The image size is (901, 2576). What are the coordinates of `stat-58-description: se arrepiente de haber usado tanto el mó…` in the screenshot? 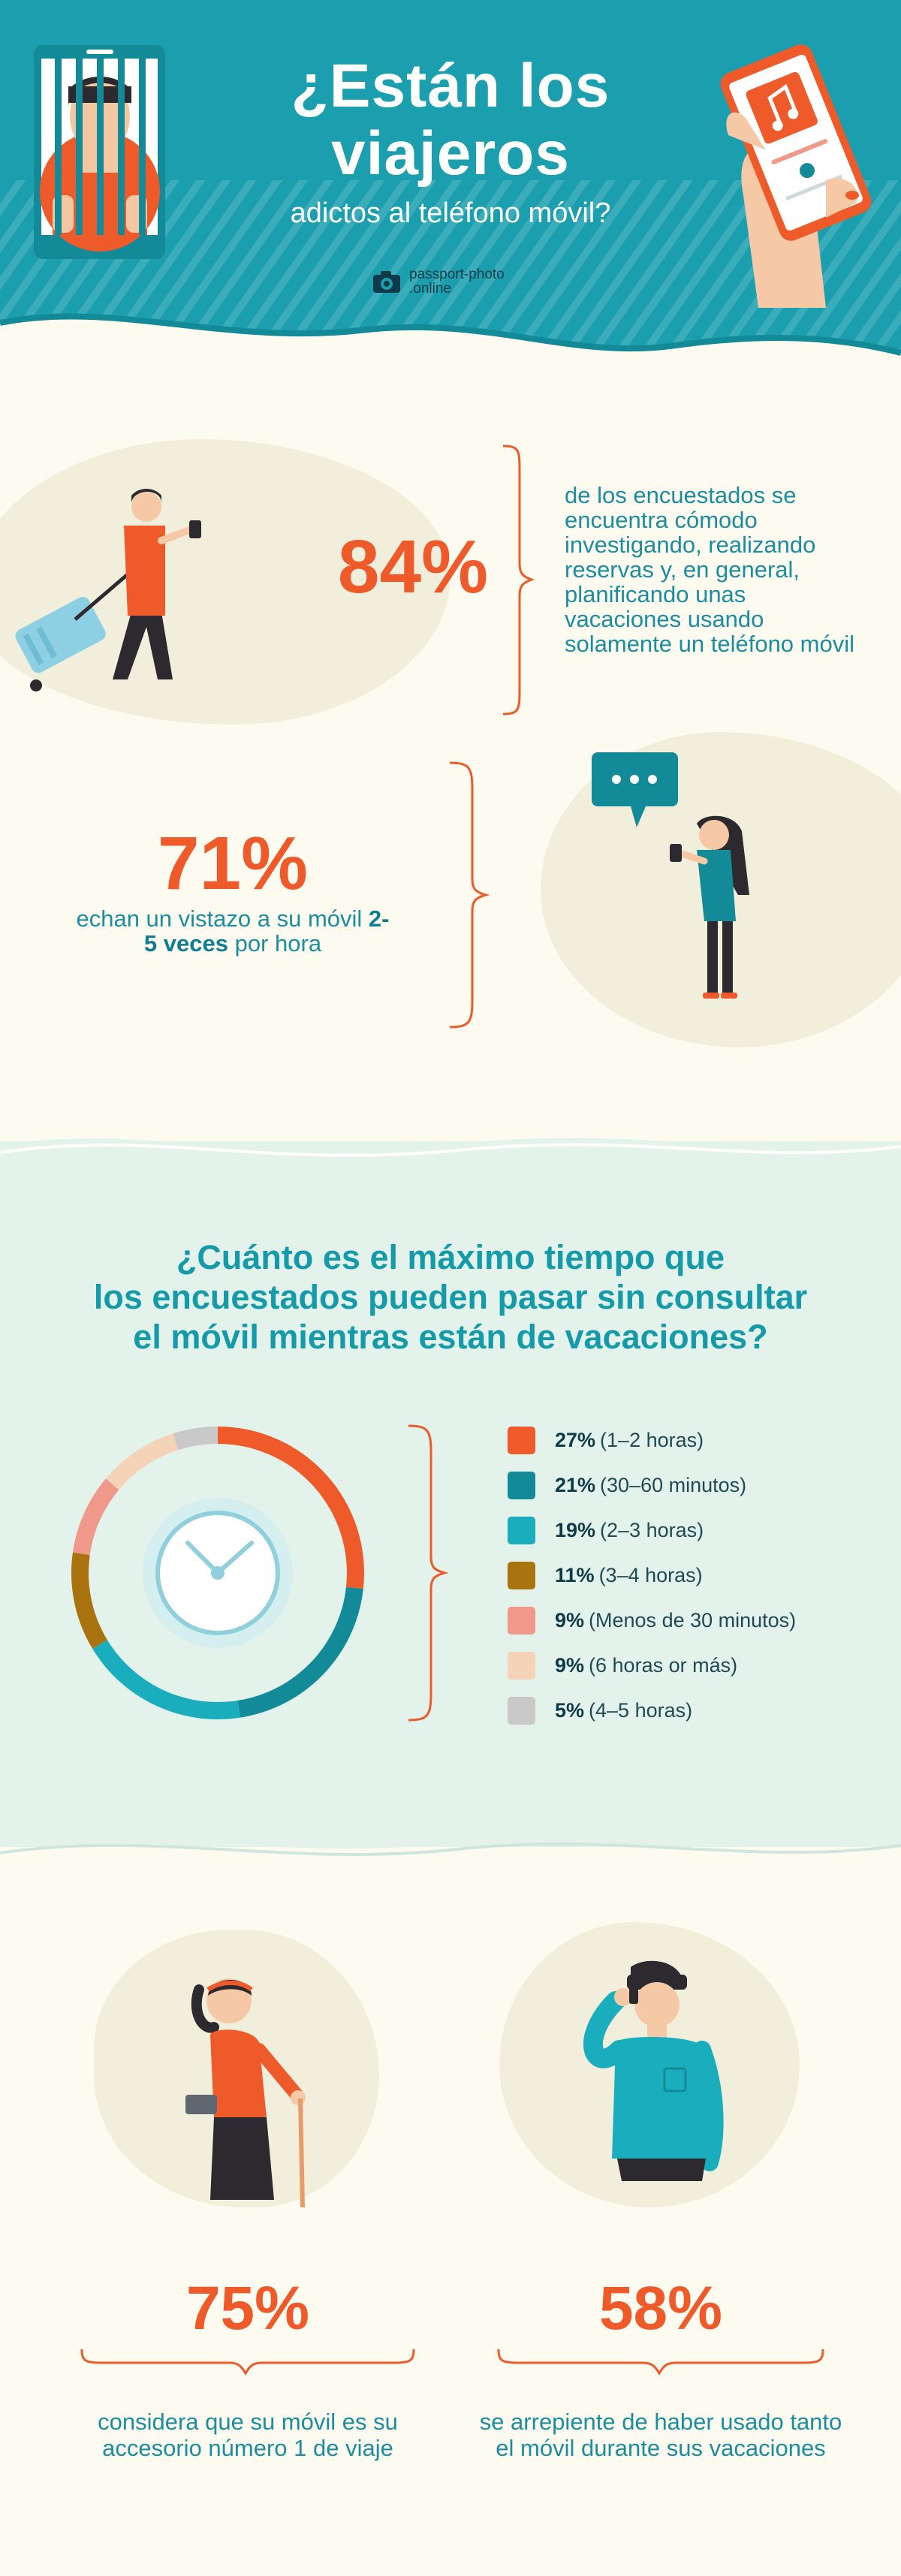 It's located at (661, 2435).